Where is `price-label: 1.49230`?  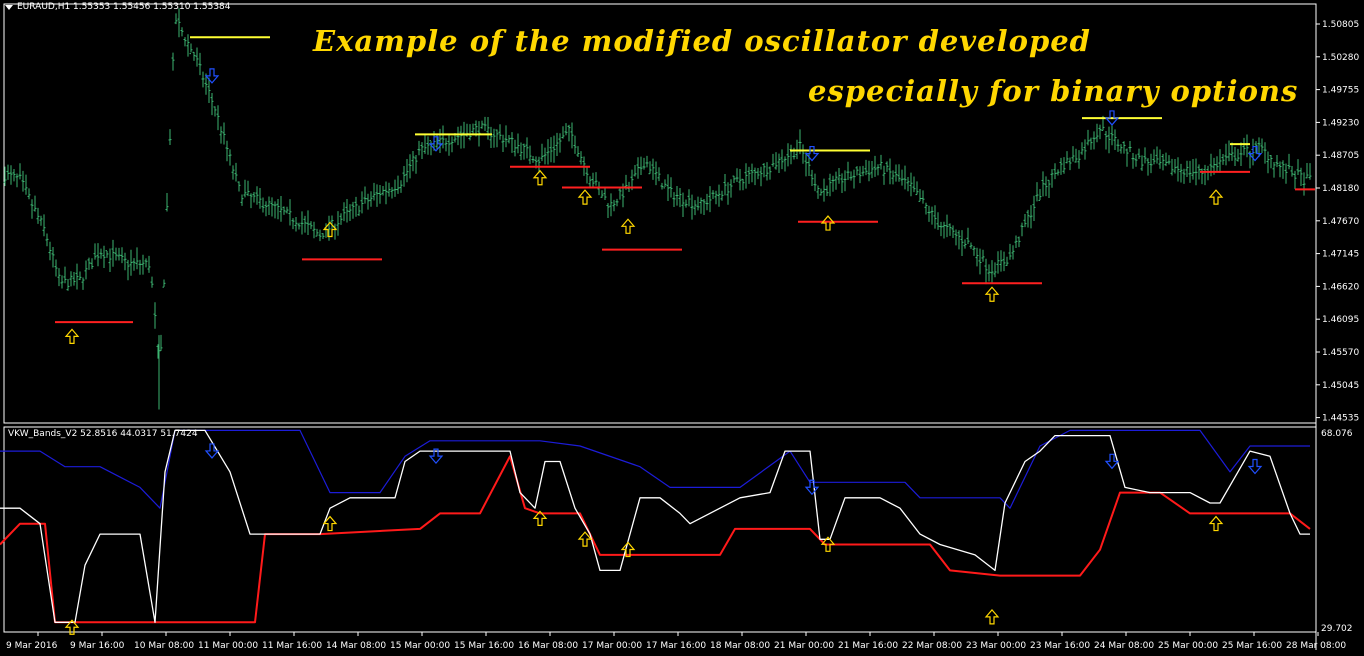 price-label: 1.49230 is located at coordinates (1340, 123).